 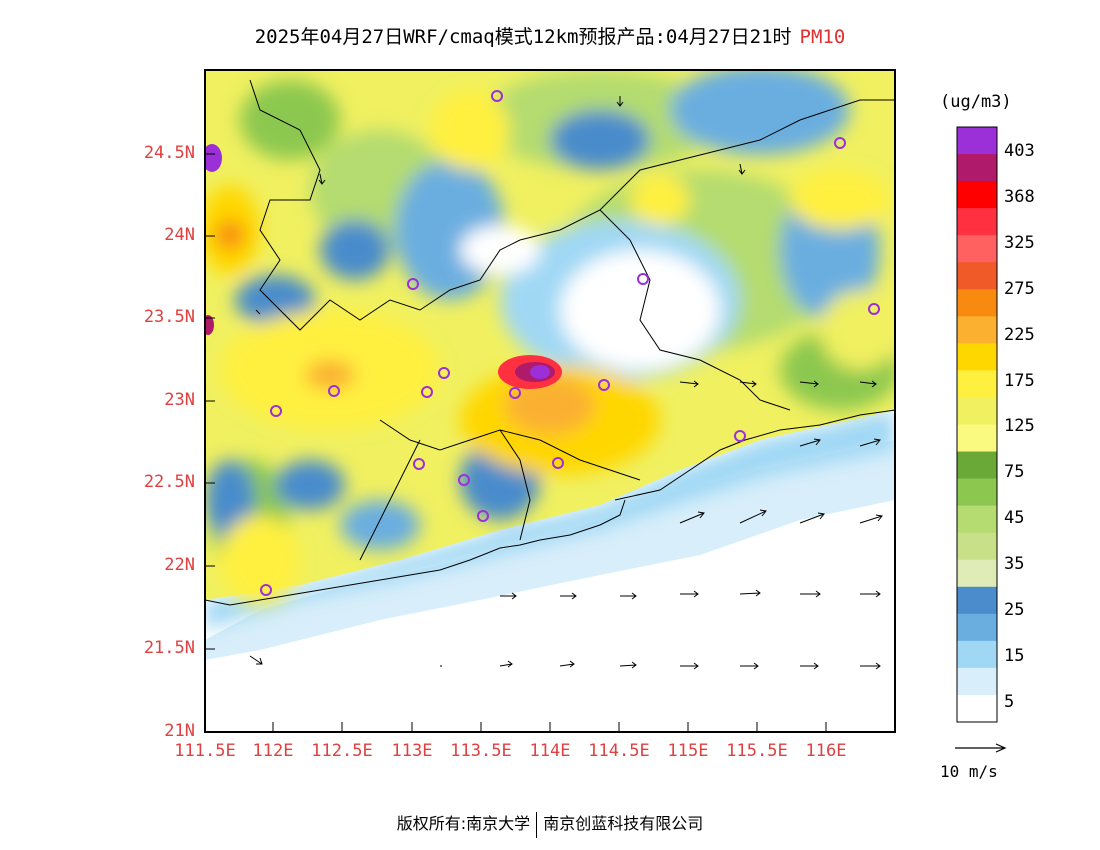 I want to click on colorbar-unit: (ug/m3), so click(x=976, y=102).